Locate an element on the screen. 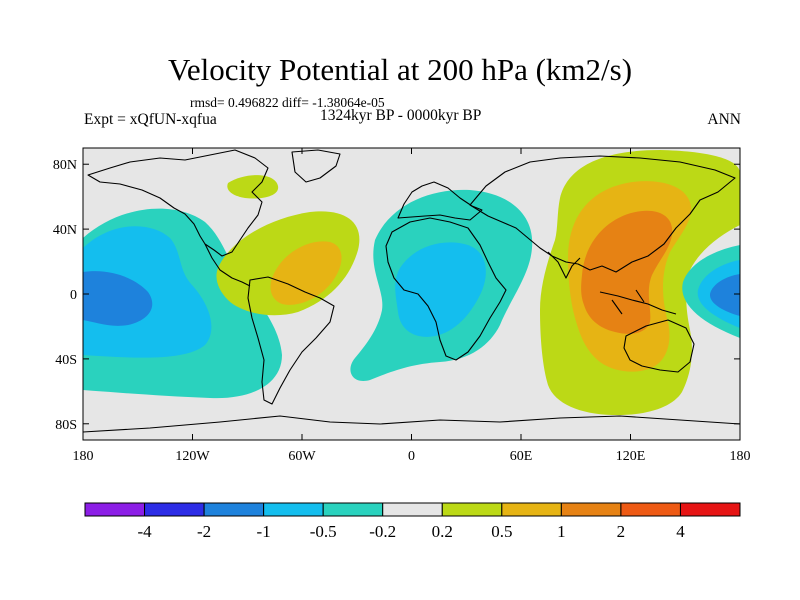 This screenshot has width=800, height=600. y-tick-label: 0 is located at coordinates (73, 295).